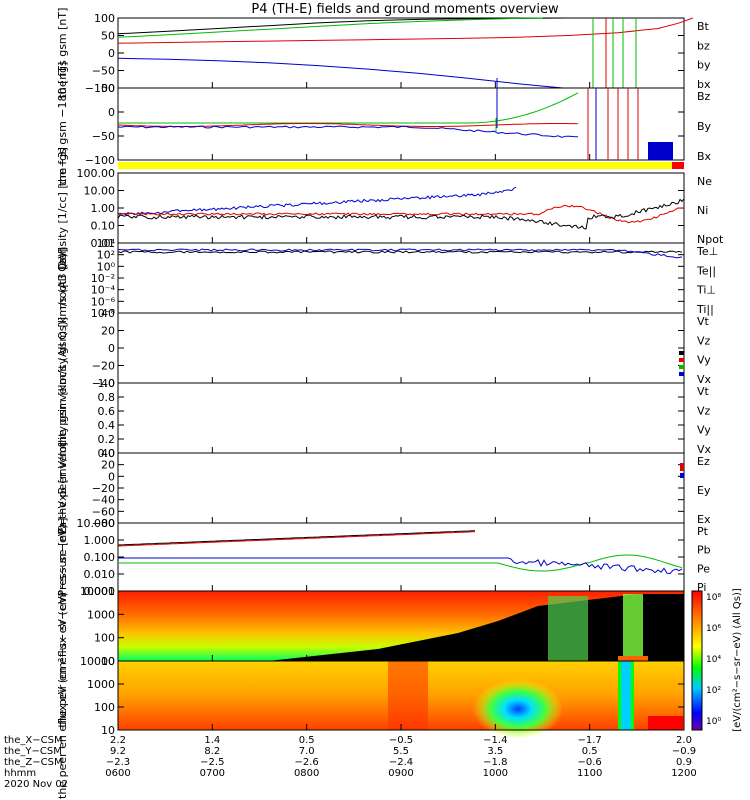  Describe the element at coordinates (106, 266) in the screenshot. I see `y-tick-label: 10⁰` at that location.